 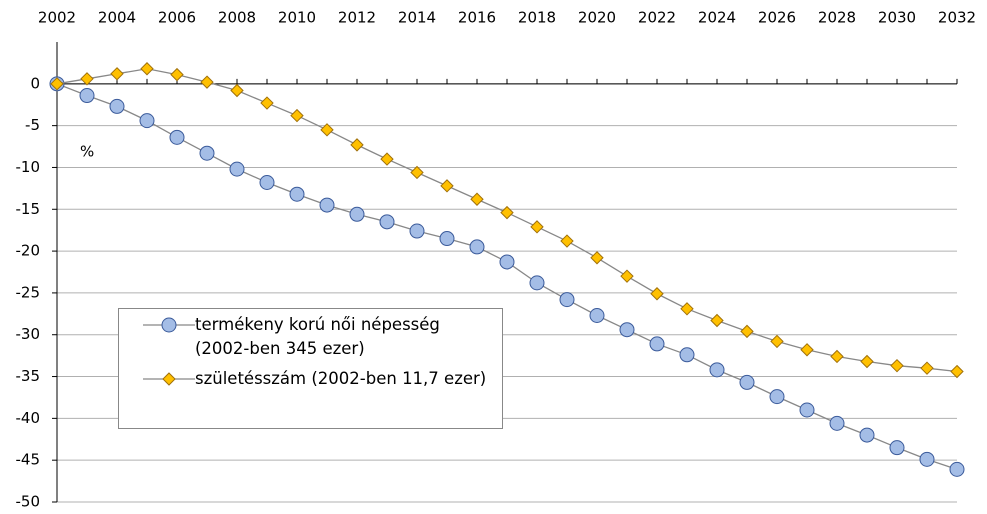 I want to click on x-tick-label: 2030, so click(x=897, y=18).